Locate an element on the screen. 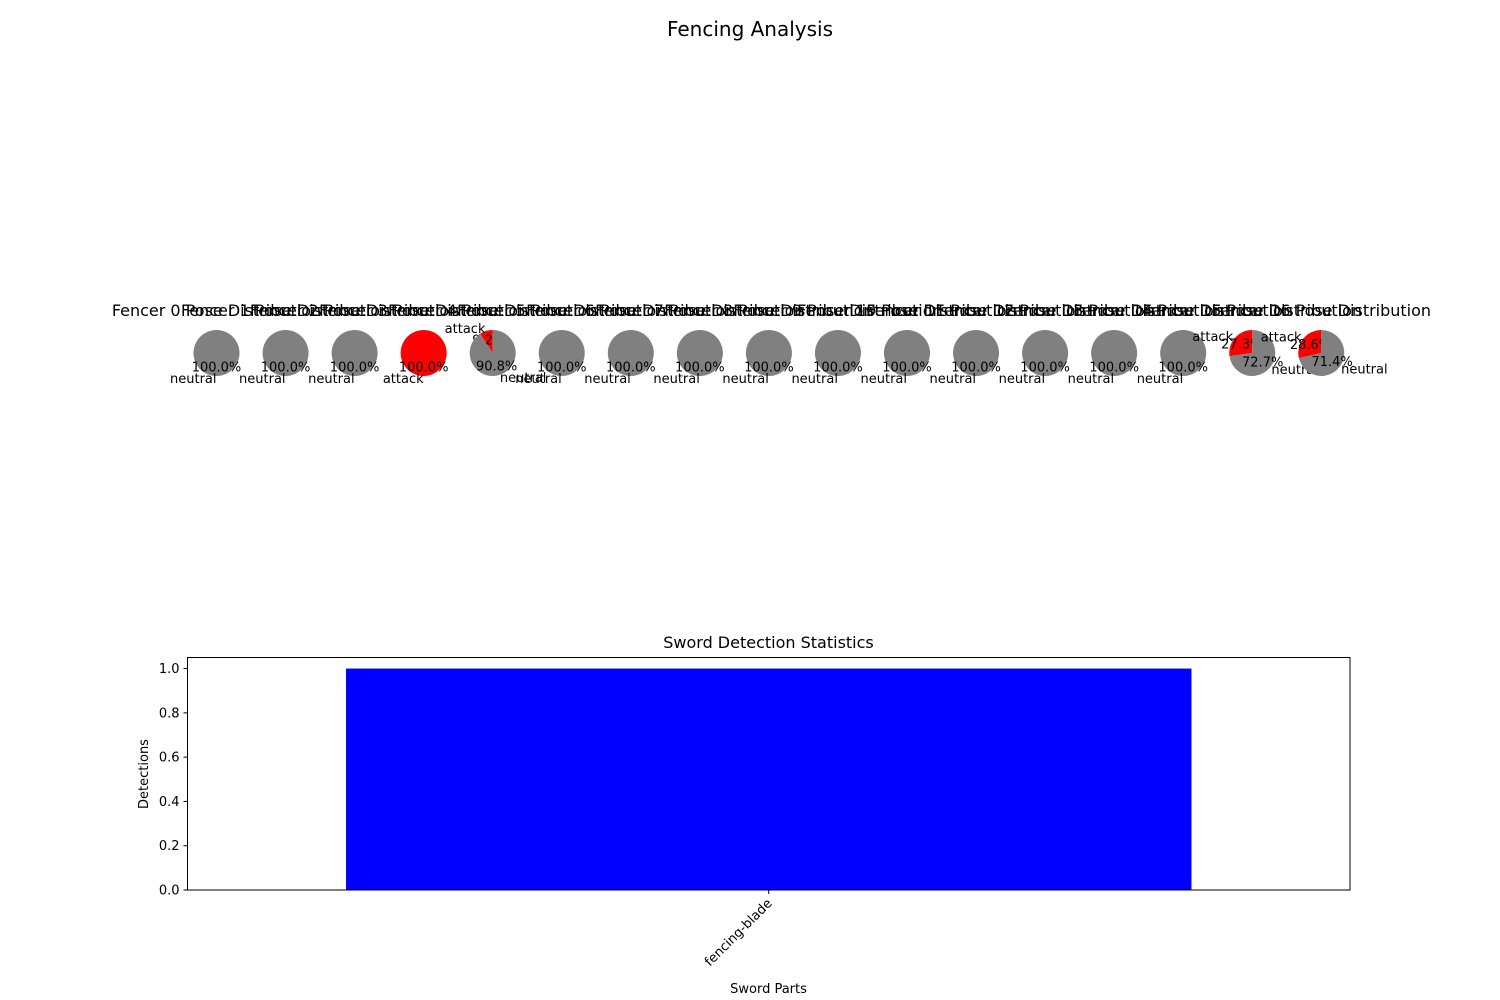 This screenshot has width=1500, height=1000. y-axis-label: Detections is located at coordinates (144, 774).